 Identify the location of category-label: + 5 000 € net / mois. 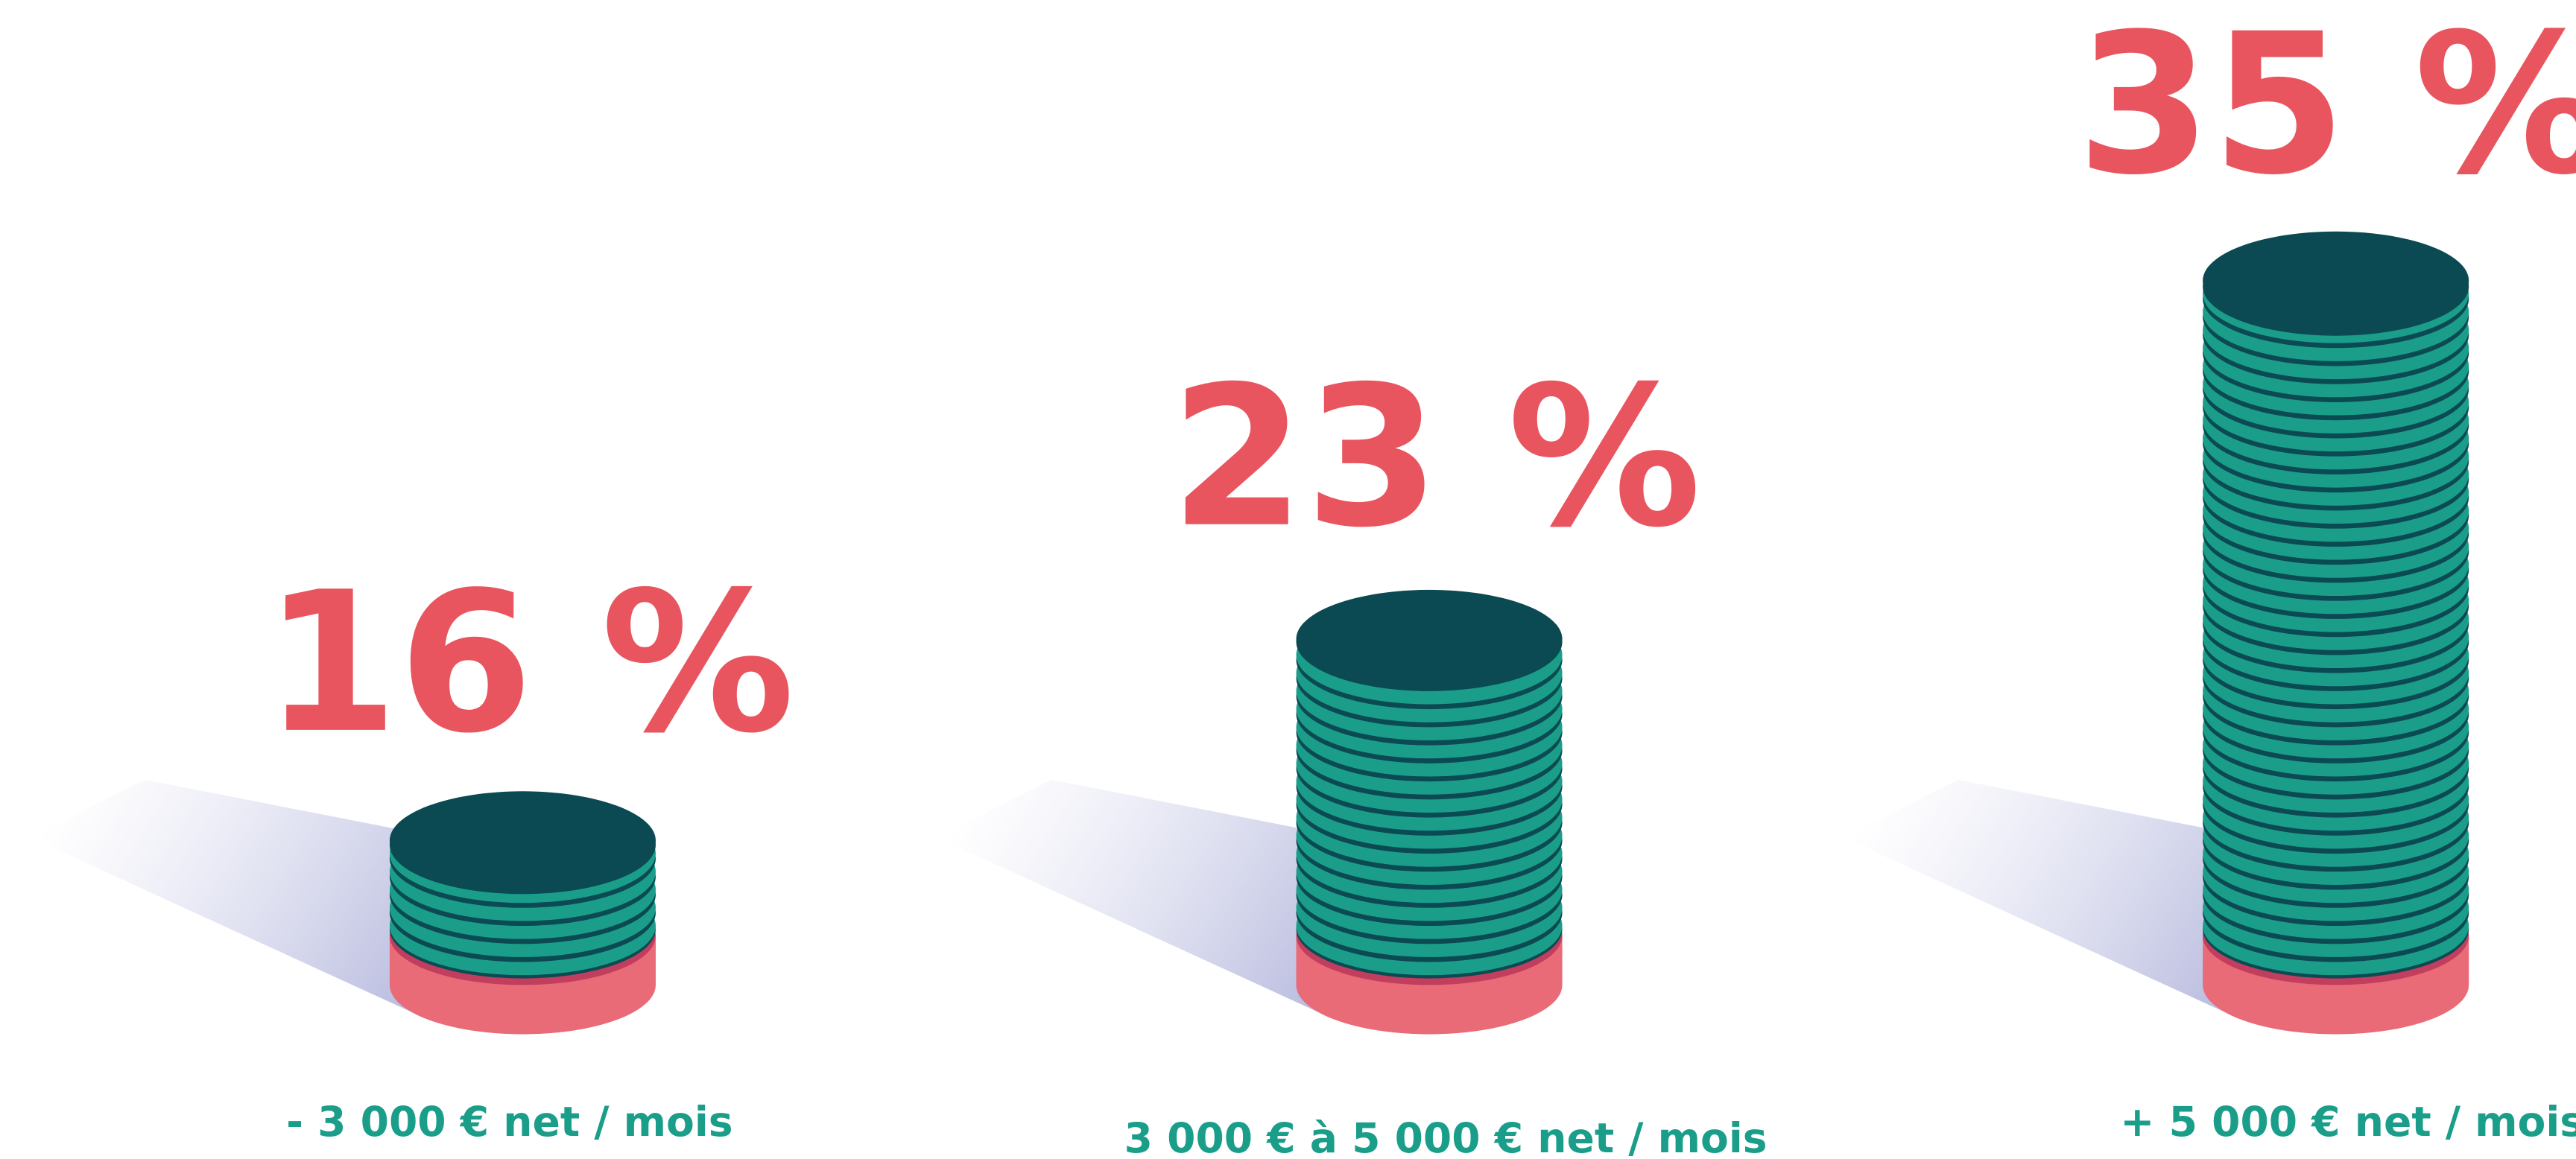
(2348, 1122).